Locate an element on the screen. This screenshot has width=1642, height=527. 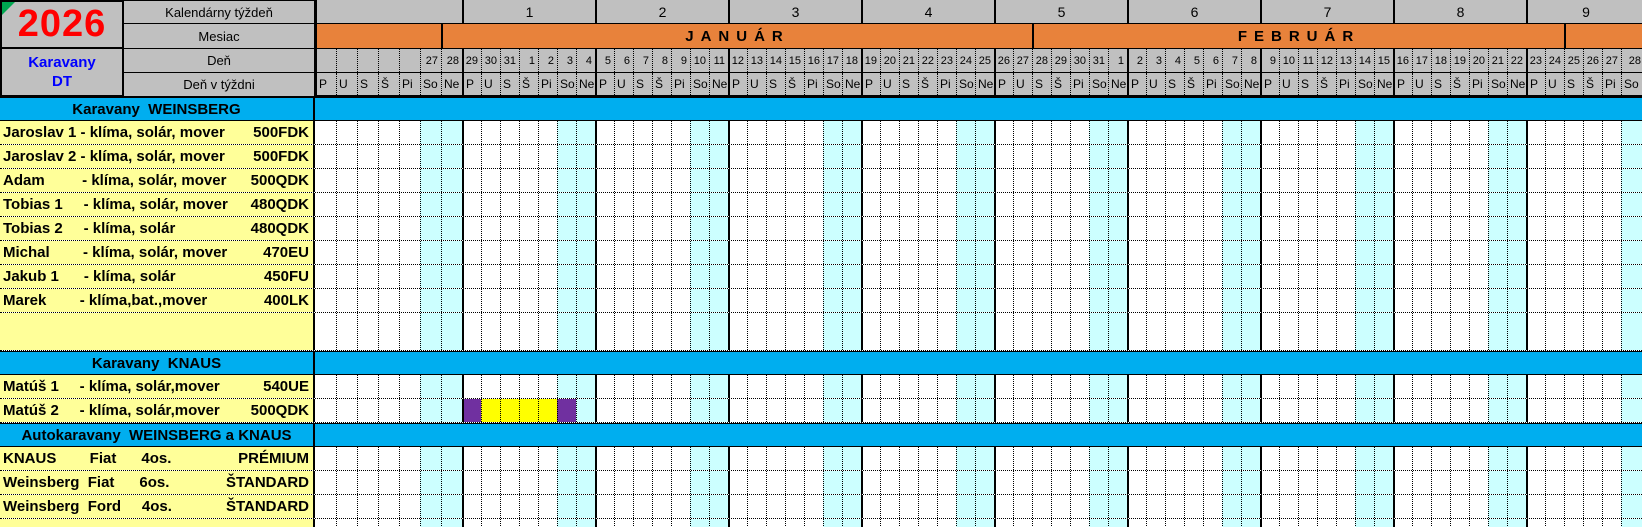
day-number-cell: 6 is located at coordinates (623, 60).